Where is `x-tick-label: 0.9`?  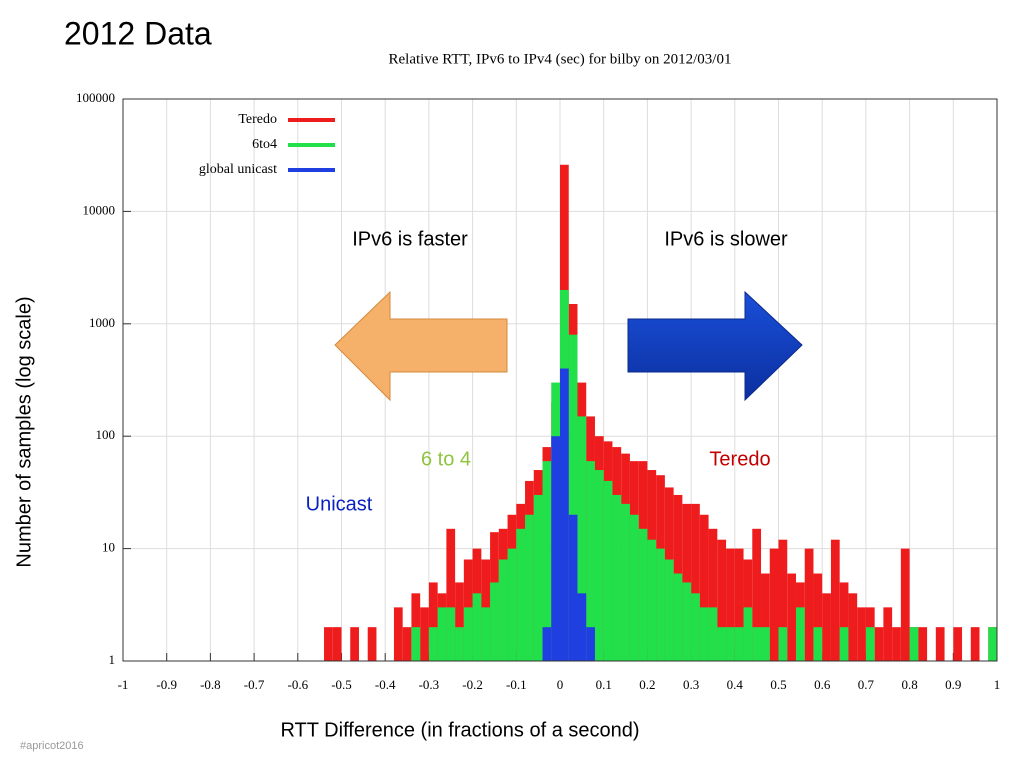
x-tick-label: 0.9 is located at coordinates (953, 684).